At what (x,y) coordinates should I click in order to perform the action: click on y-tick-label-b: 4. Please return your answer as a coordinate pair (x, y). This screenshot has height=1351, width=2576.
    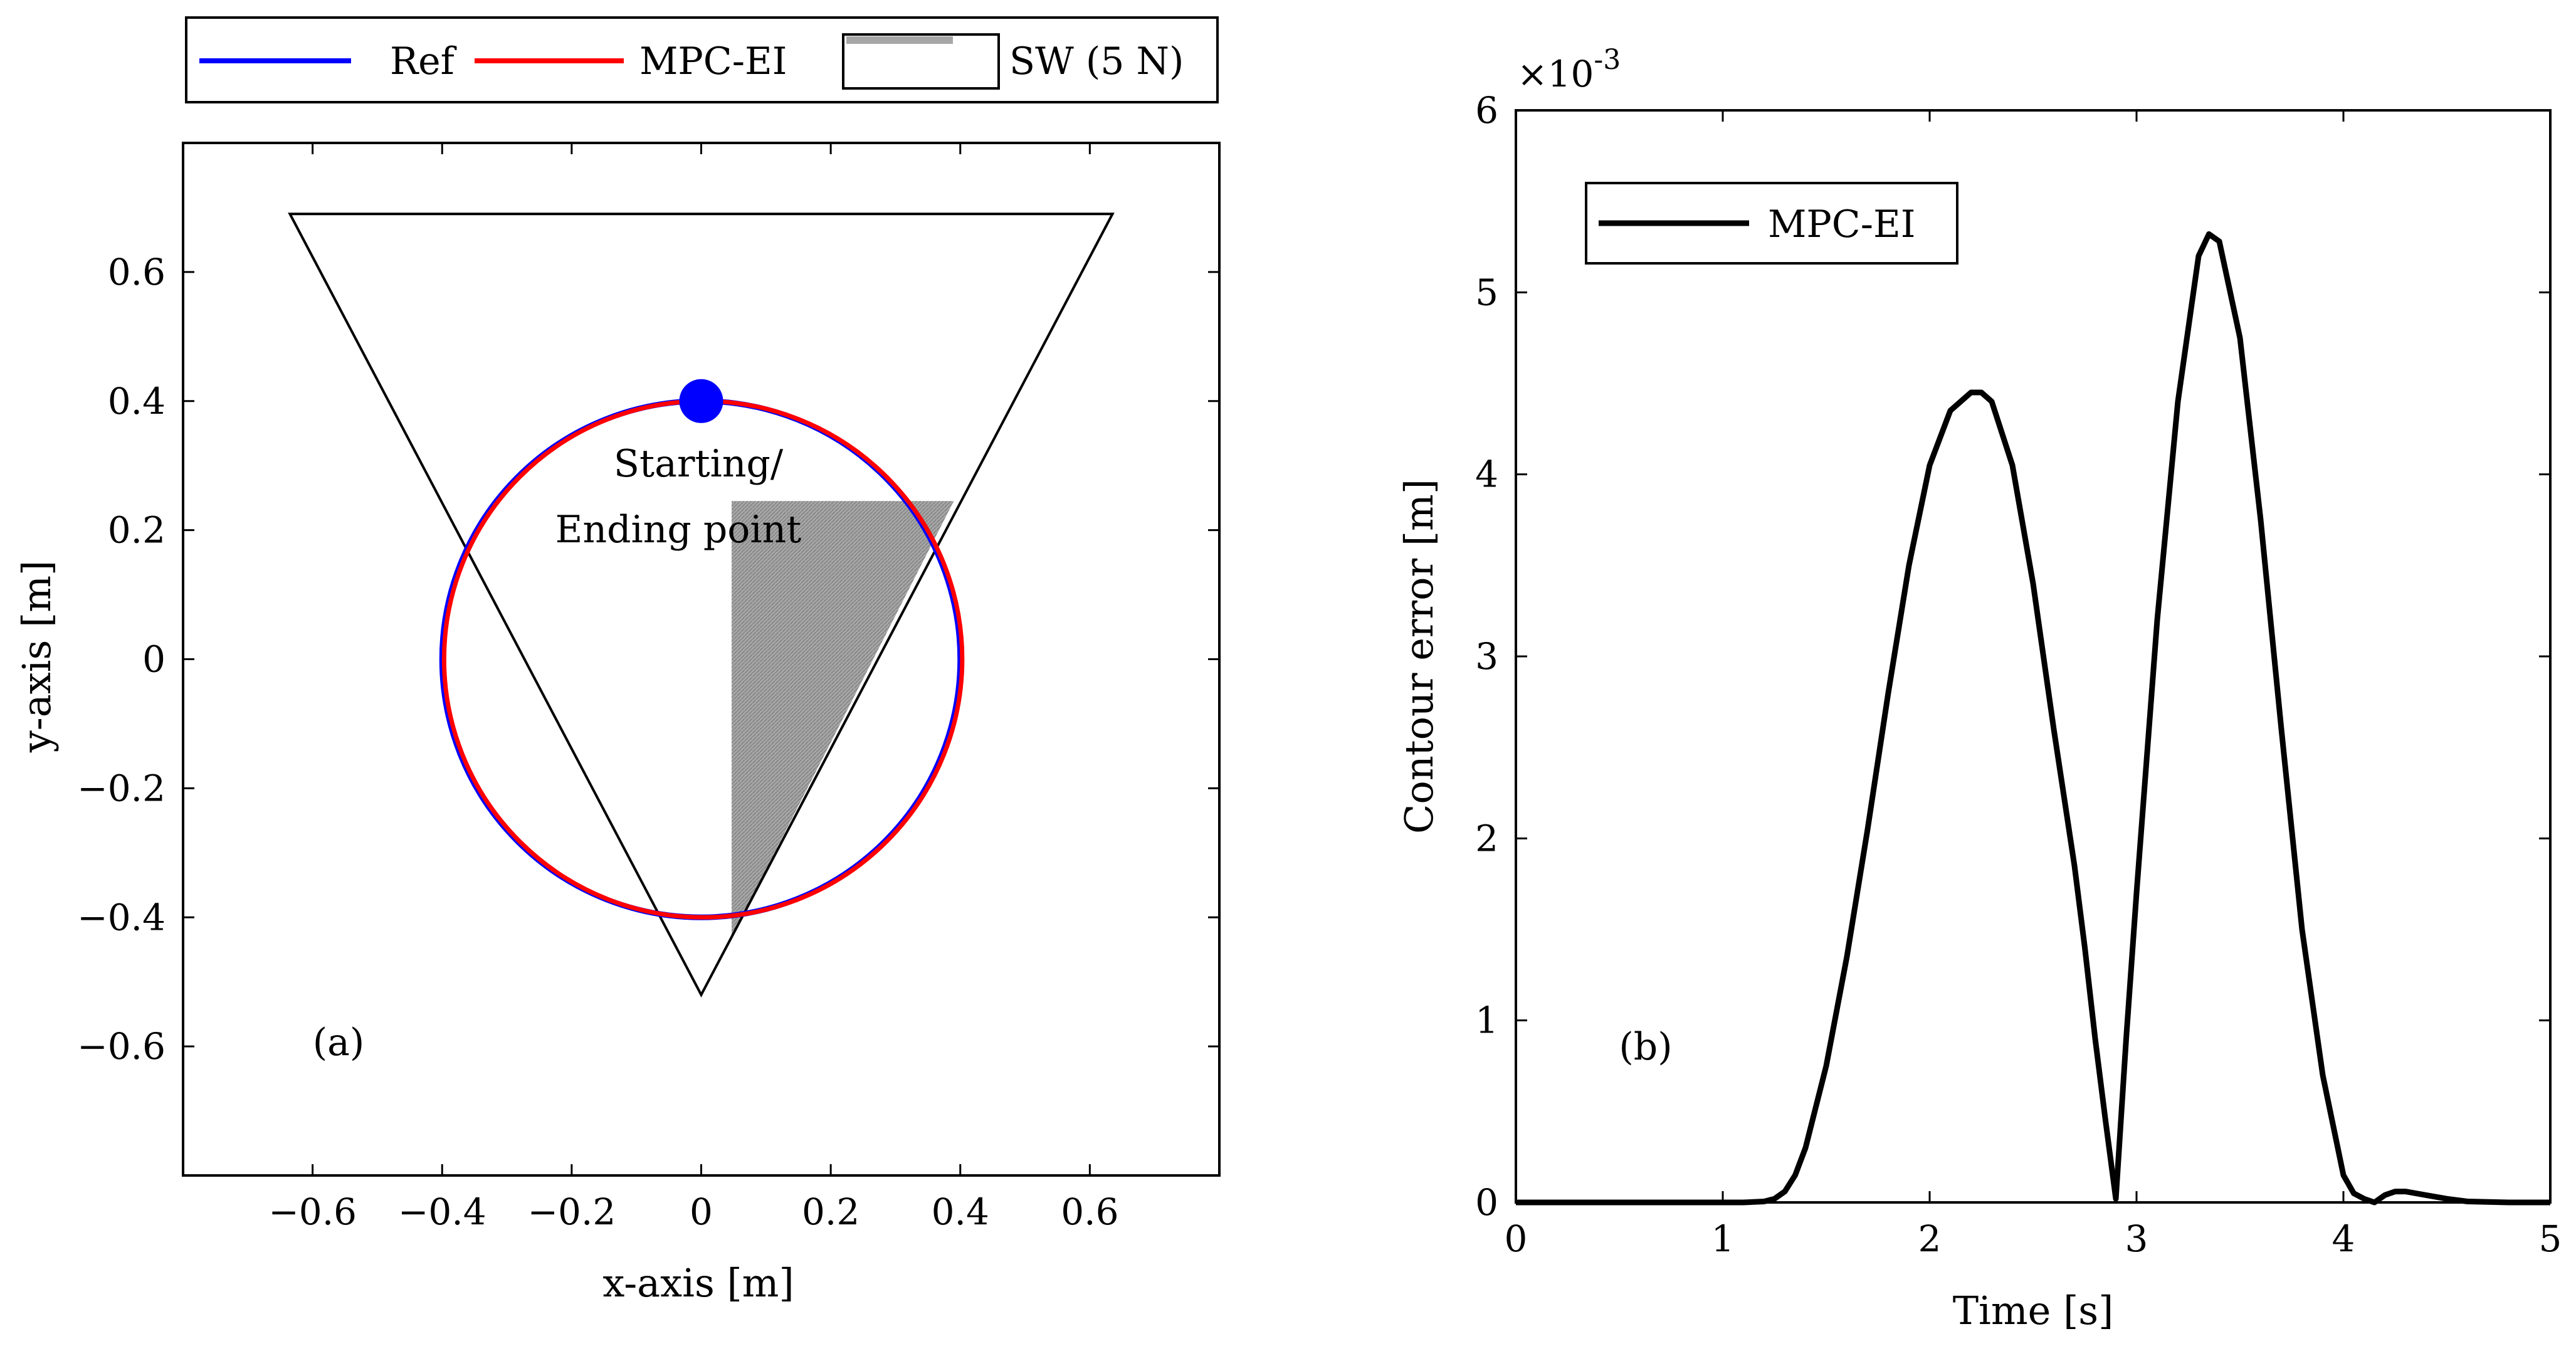
    Looking at the image, I should click on (1486, 474).